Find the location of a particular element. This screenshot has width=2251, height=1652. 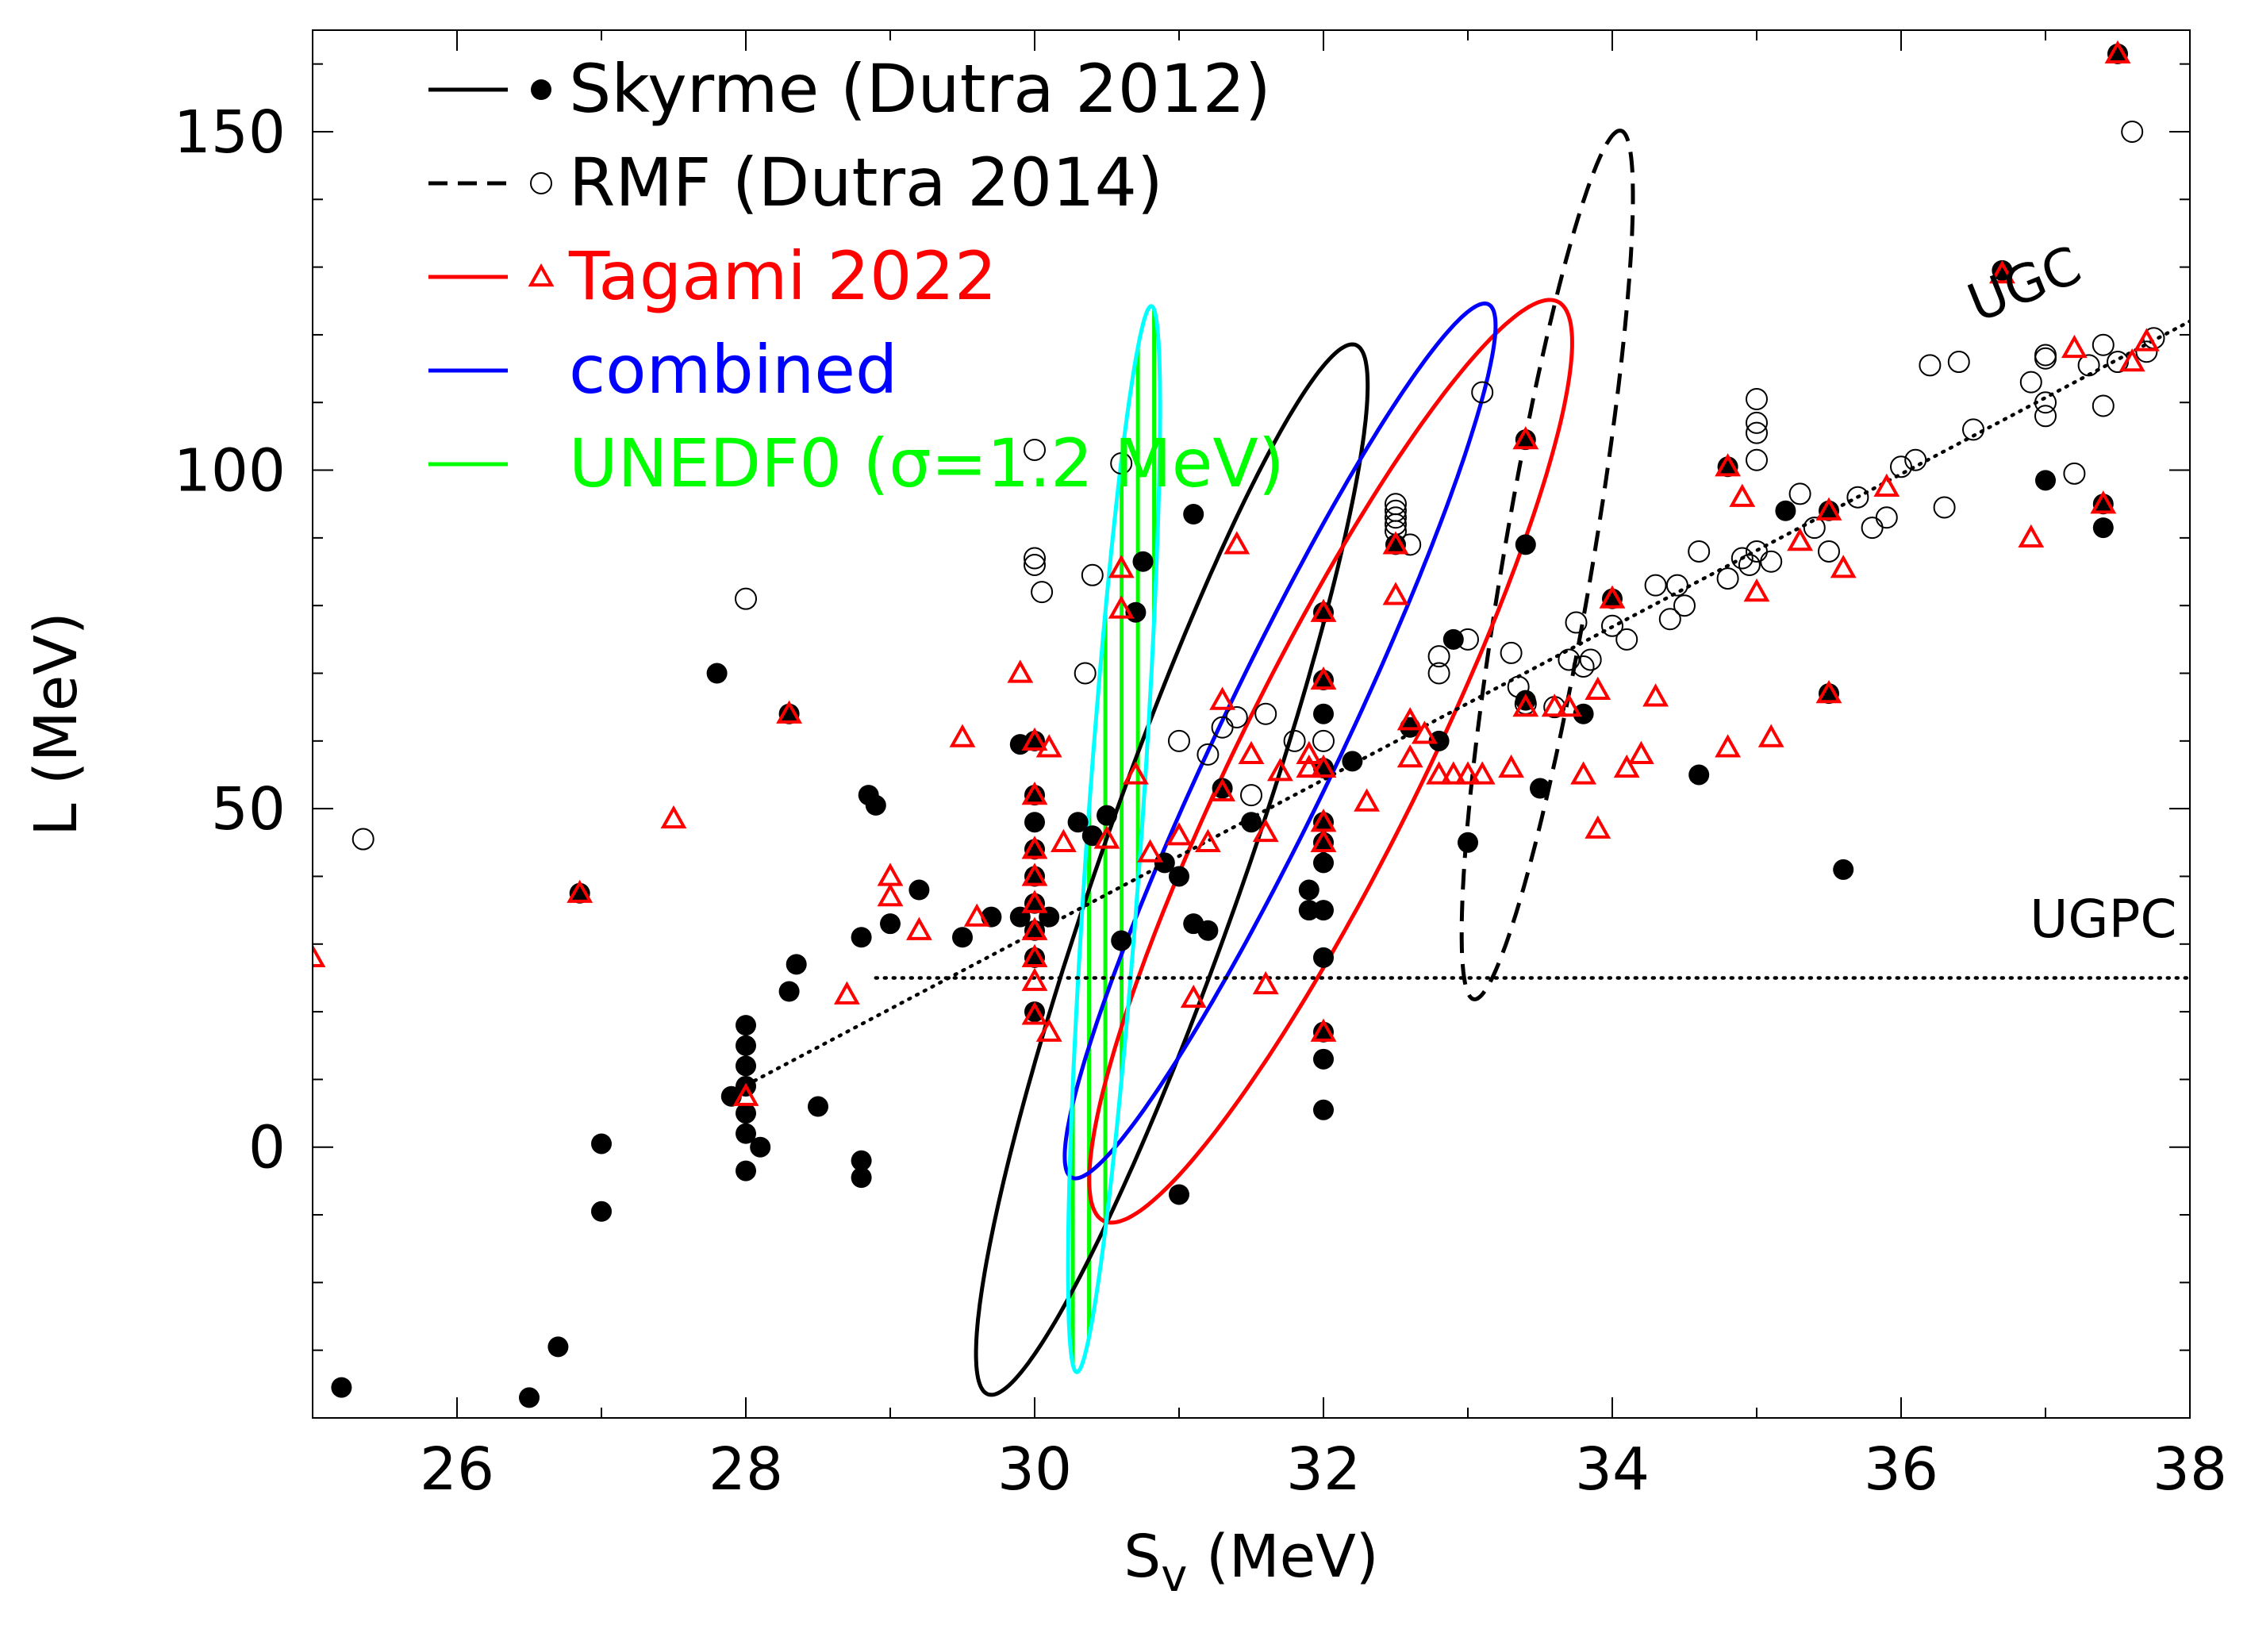

ellipse-combined is located at coordinates (1280, 741).